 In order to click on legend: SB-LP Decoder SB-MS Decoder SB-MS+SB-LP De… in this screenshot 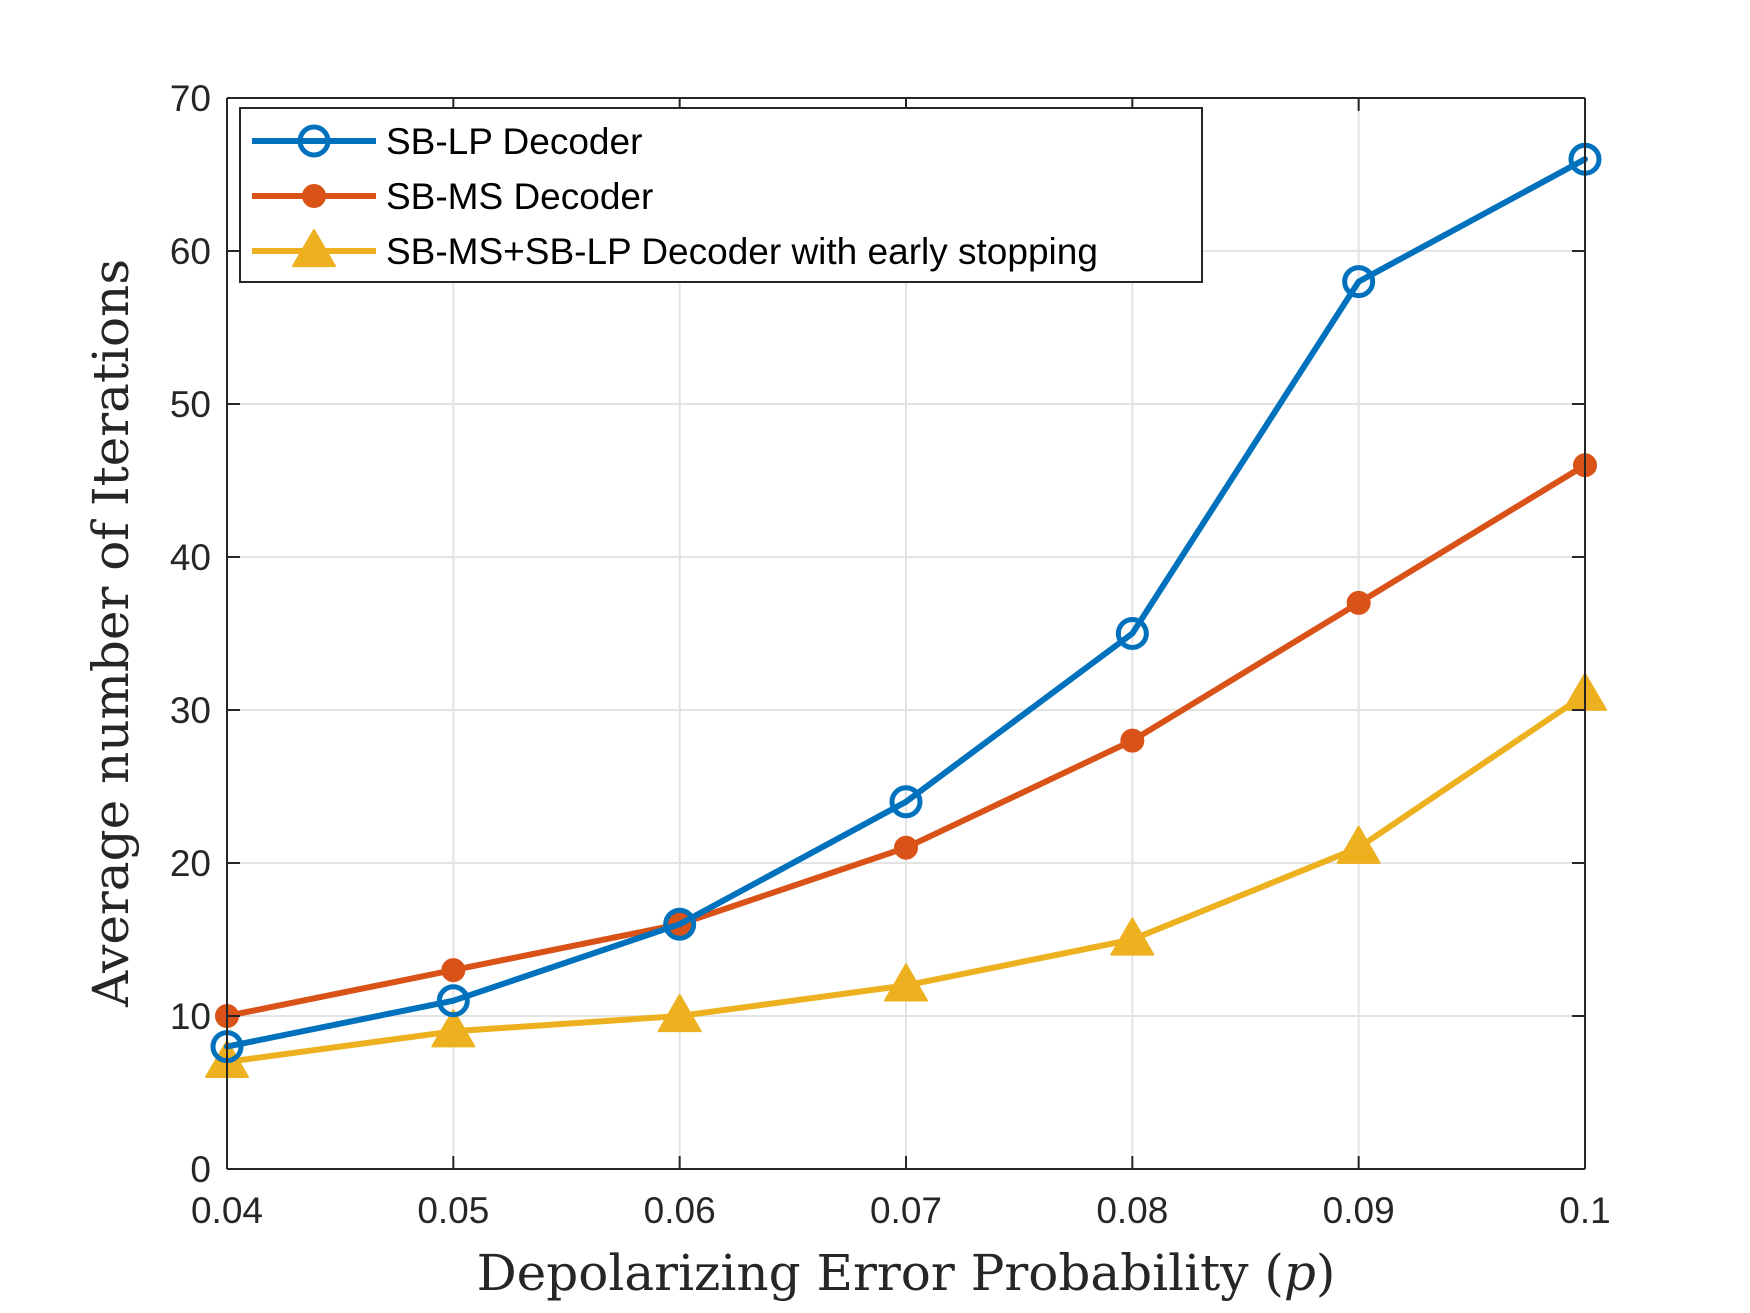, I will do `click(721, 195)`.